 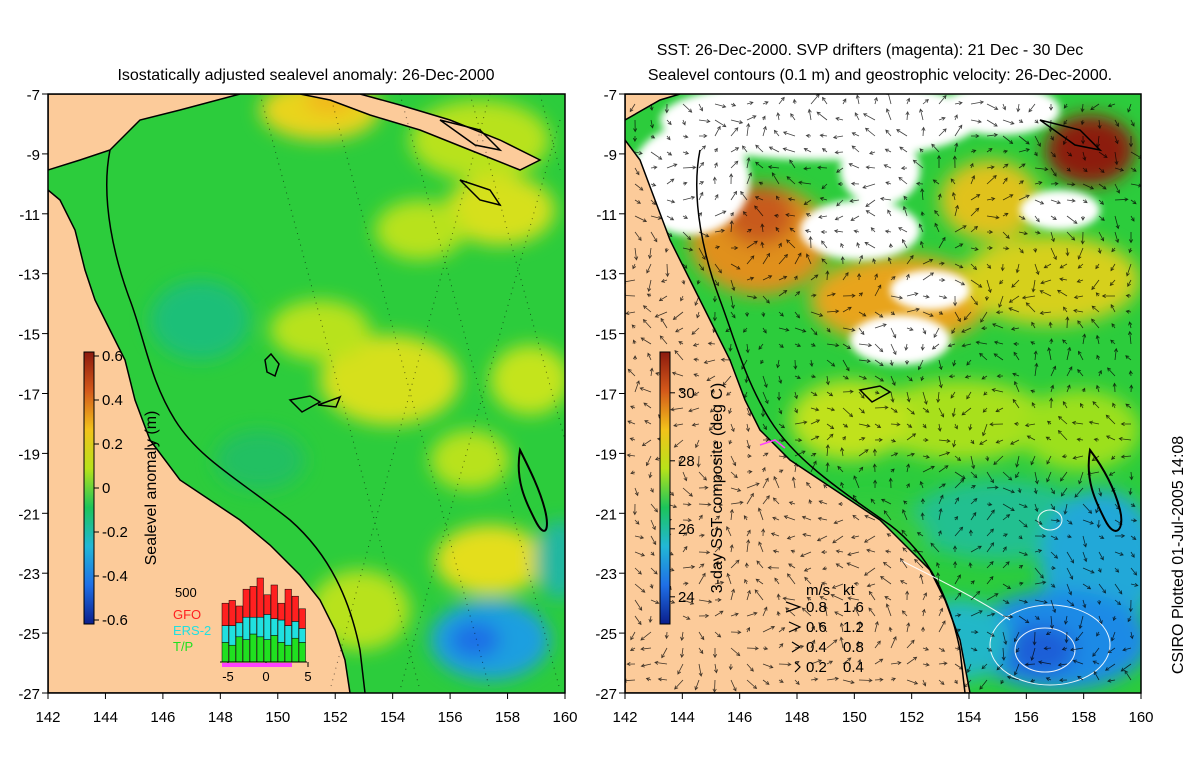 What do you see at coordinates (29, 574) in the screenshot?
I see `left-latitude-tick-label: -23` at bounding box center [29, 574].